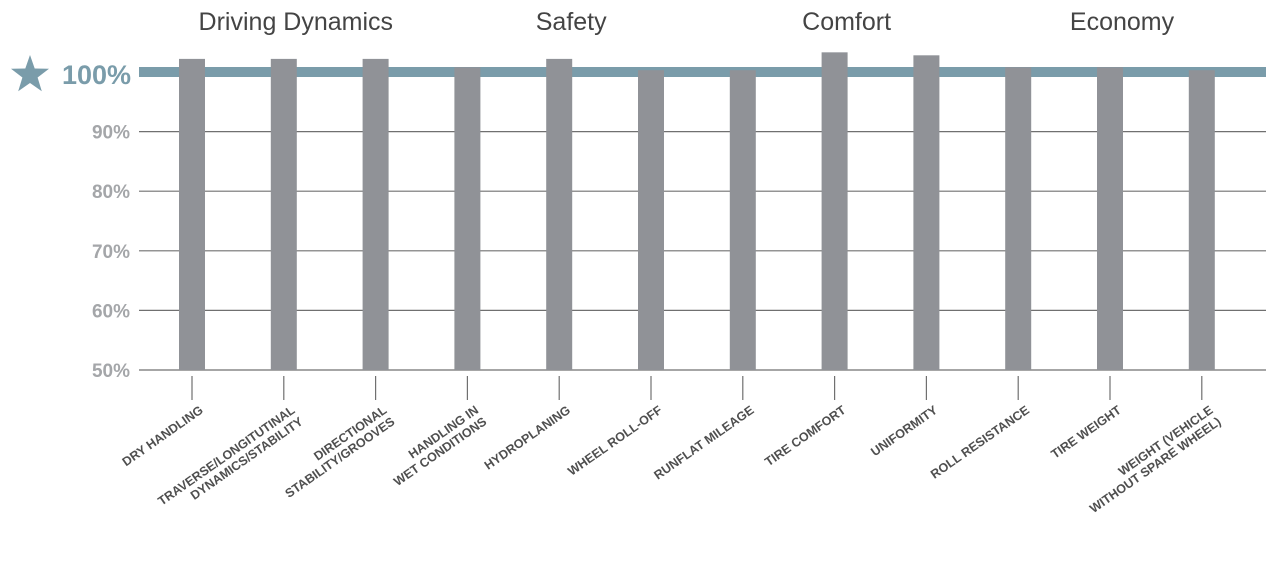 This screenshot has width=1266, height=576. I want to click on x-tick-label: RUNFLAT MILEAGE, so click(703, 442).